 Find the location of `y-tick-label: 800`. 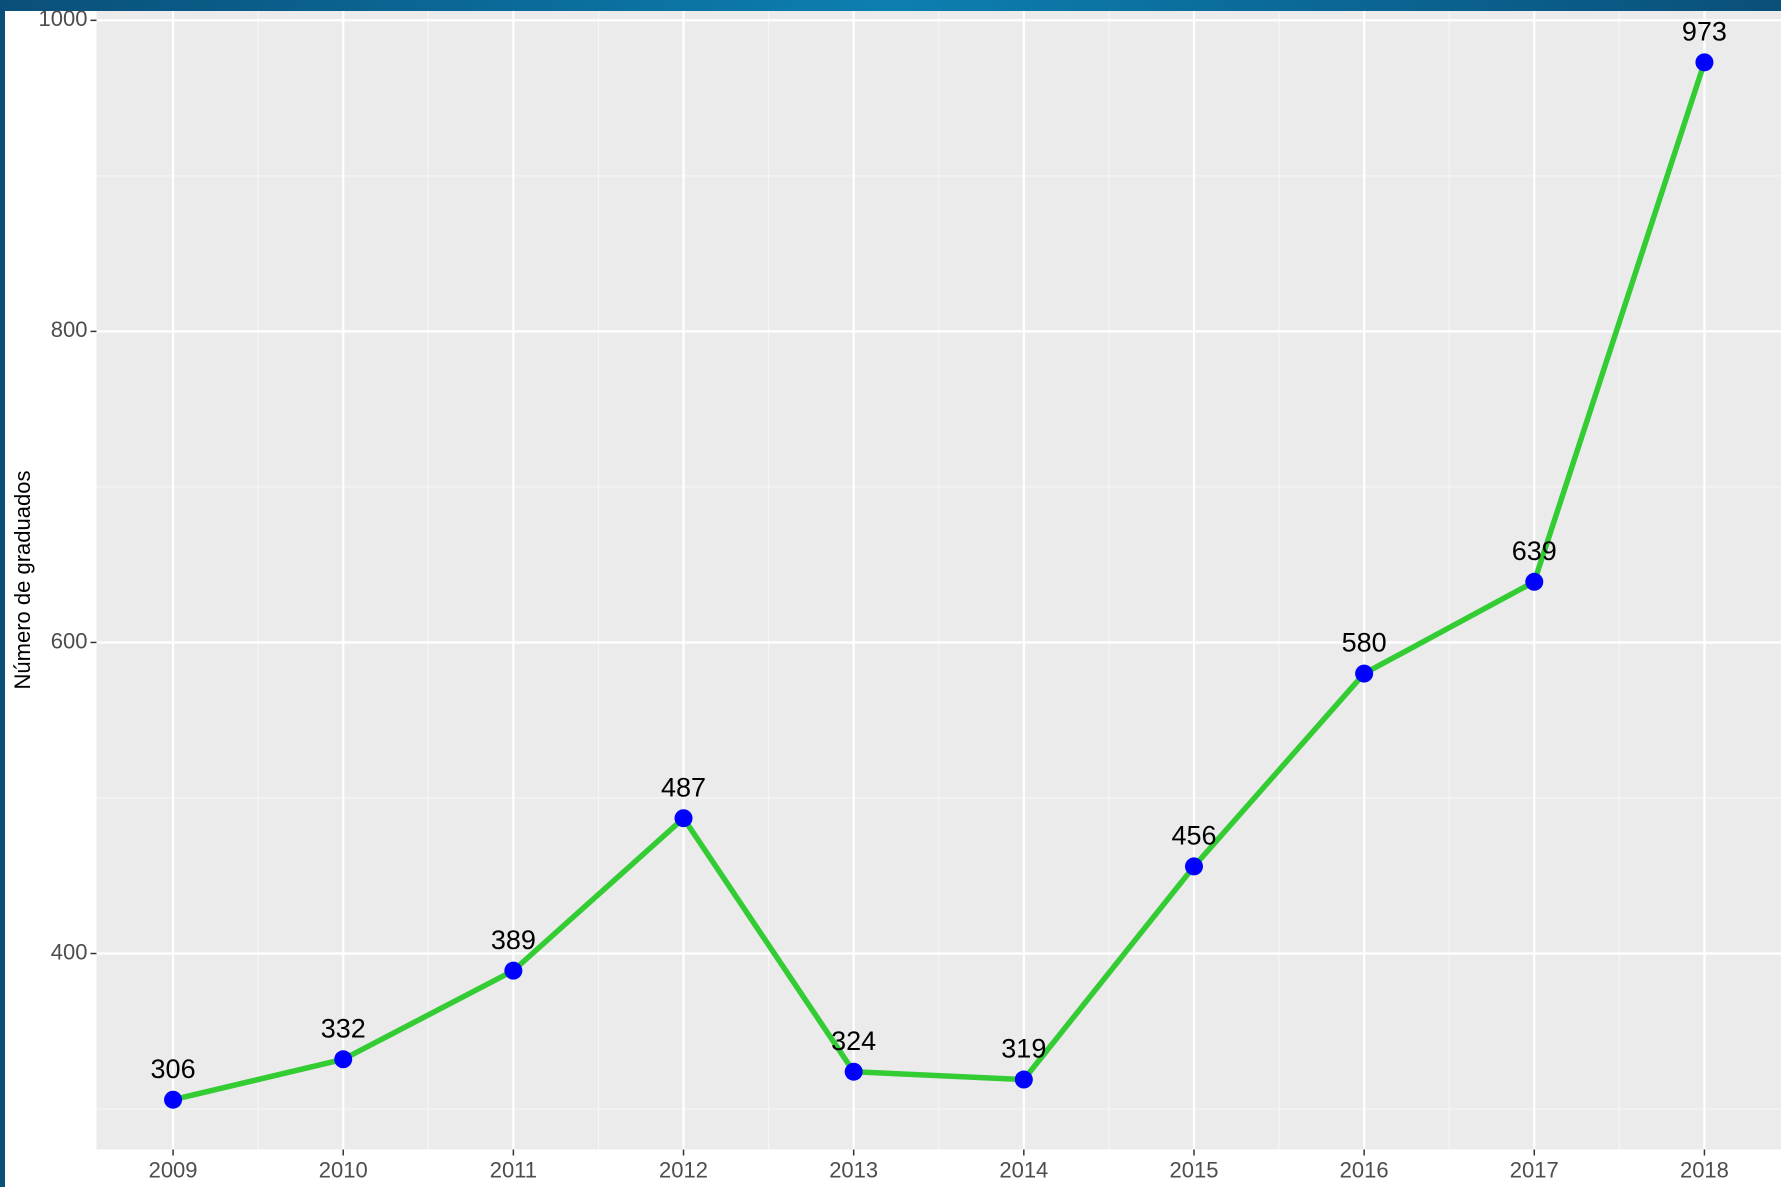

y-tick-label: 800 is located at coordinates (69, 329).